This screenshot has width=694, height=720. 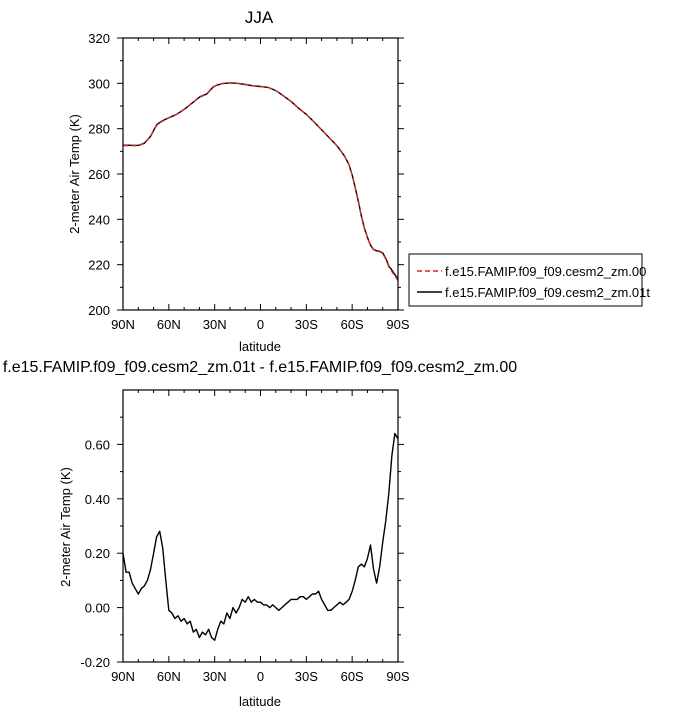 I want to click on top-y-tick-label: 200, so click(x=99, y=310).